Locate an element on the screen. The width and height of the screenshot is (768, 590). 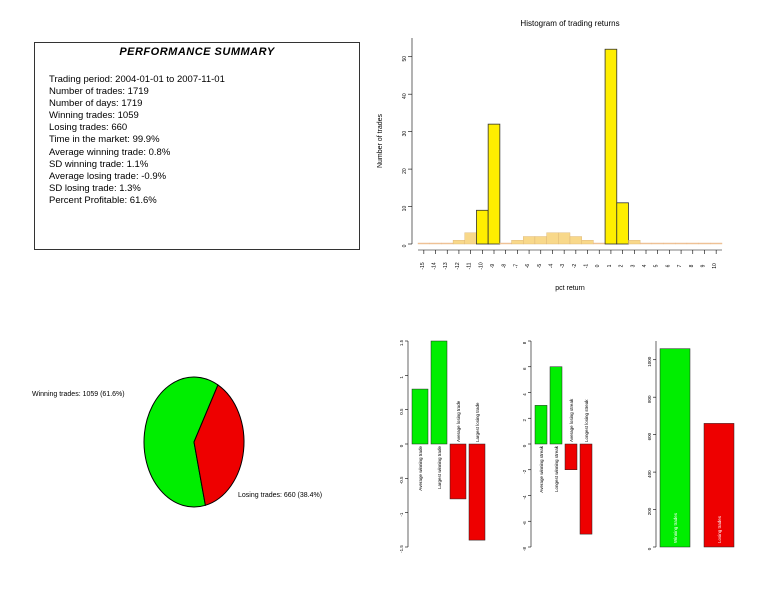
x-tick-label: -6 is located at coordinates (528, 266).